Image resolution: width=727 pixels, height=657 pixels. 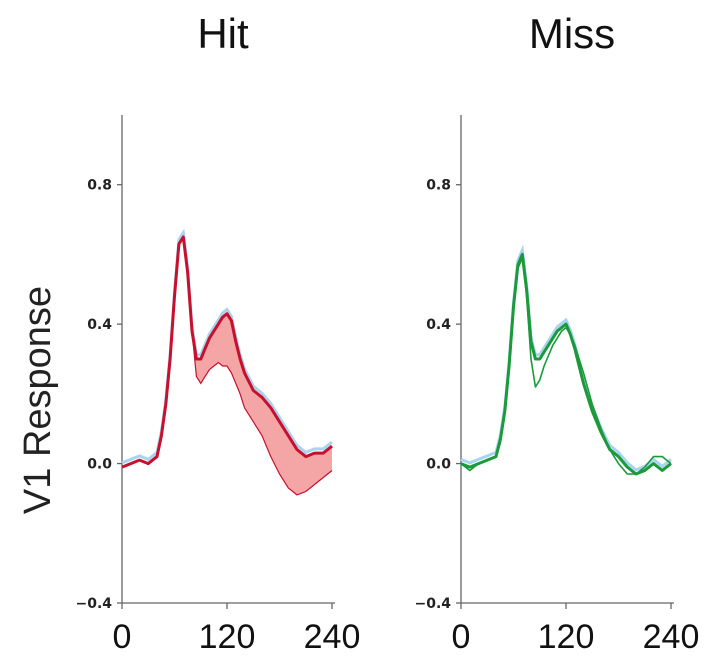 What do you see at coordinates (38, 400) in the screenshot?
I see `y-axis-label: V1 Response` at bounding box center [38, 400].